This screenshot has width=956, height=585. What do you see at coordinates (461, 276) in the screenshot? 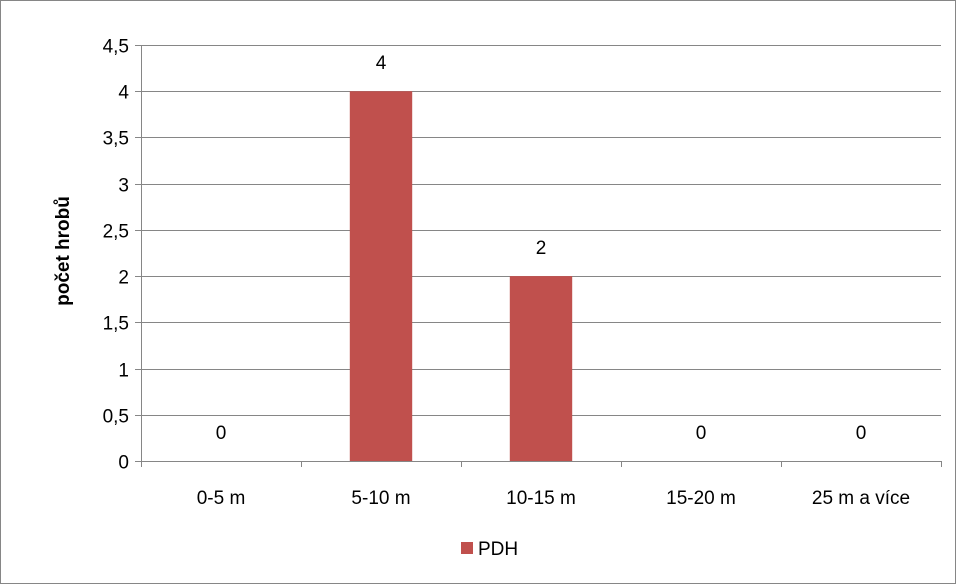
I see `bars` at bounding box center [461, 276].